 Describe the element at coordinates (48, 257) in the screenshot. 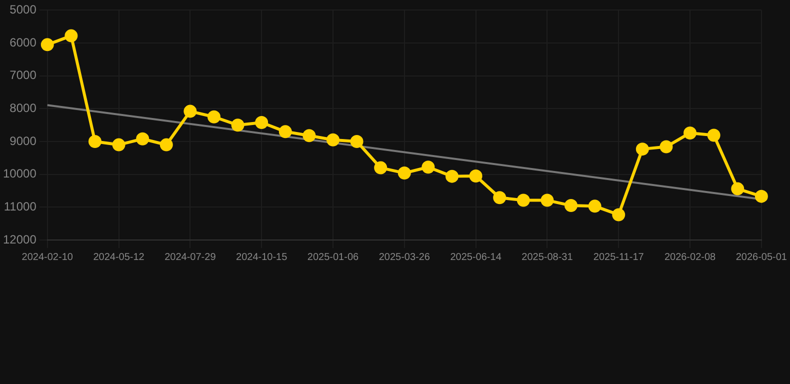

I see `x-tick-label: 2024-02-10` at that location.